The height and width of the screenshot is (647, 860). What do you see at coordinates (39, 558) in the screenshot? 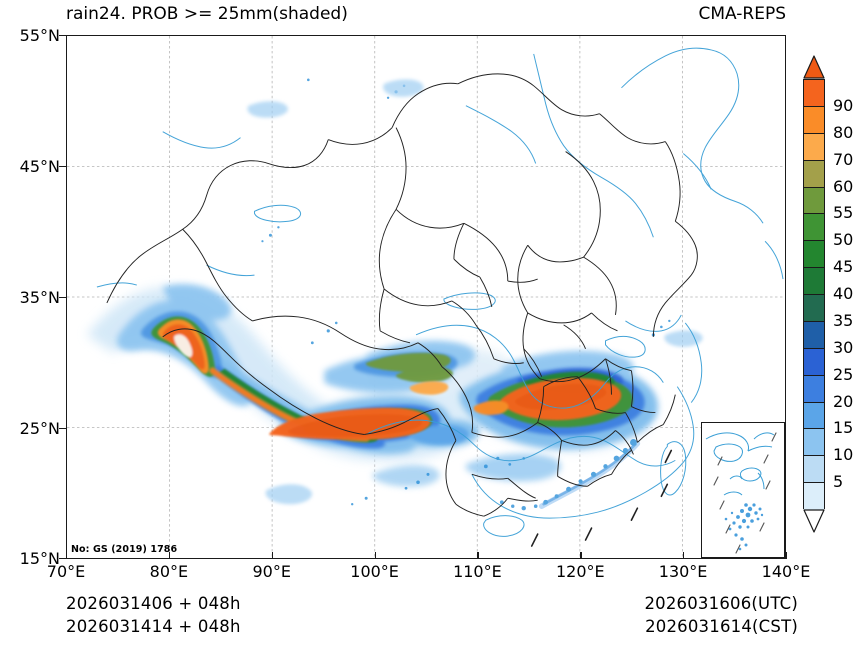
I see `ytick-label-15n: 15°N` at bounding box center [39, 558].